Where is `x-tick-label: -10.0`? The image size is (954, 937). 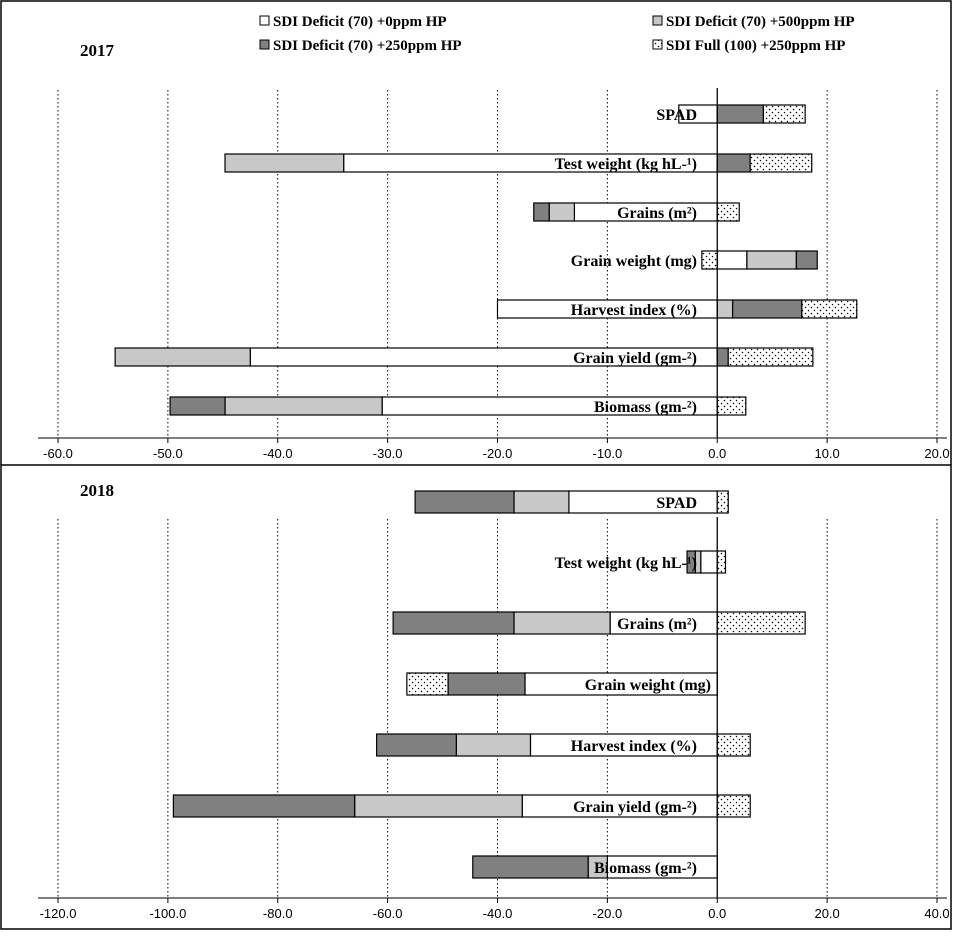
x-tick-label: -10.0 is located at coordinates (608, 453).